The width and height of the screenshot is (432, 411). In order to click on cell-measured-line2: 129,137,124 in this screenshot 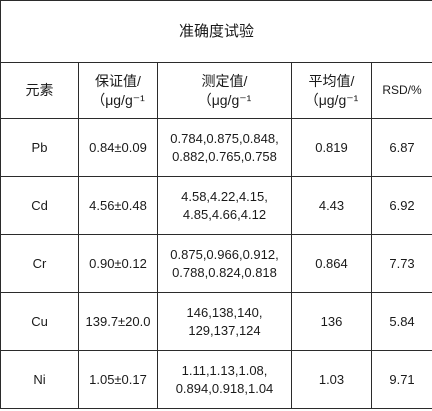, I will do `click(224, 330)`.